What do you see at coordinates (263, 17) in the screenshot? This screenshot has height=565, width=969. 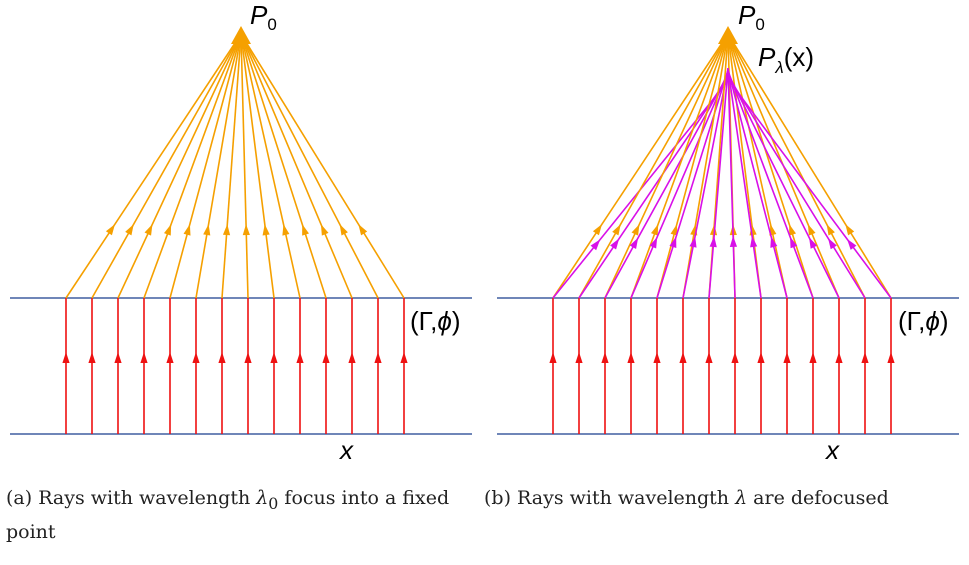 I see `apex-label-a: P0` at bounding box center [263, 17].